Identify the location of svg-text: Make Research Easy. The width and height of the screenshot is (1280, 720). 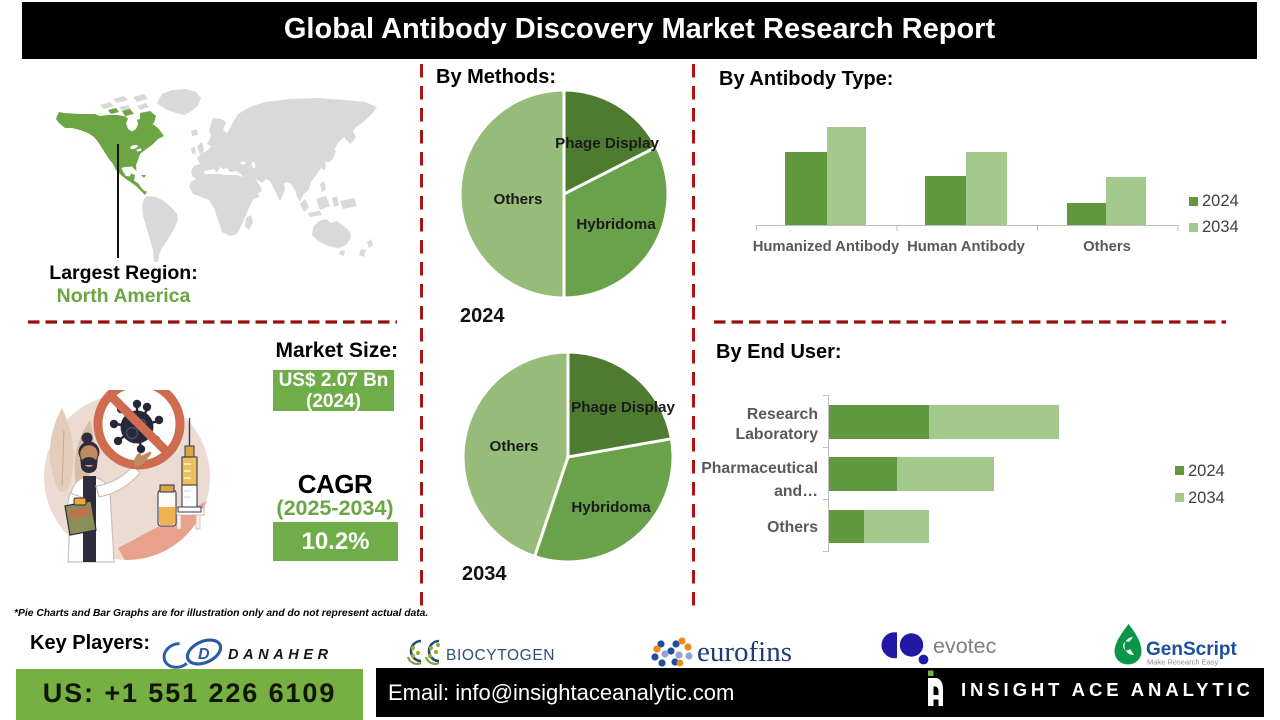
(1183, 662).